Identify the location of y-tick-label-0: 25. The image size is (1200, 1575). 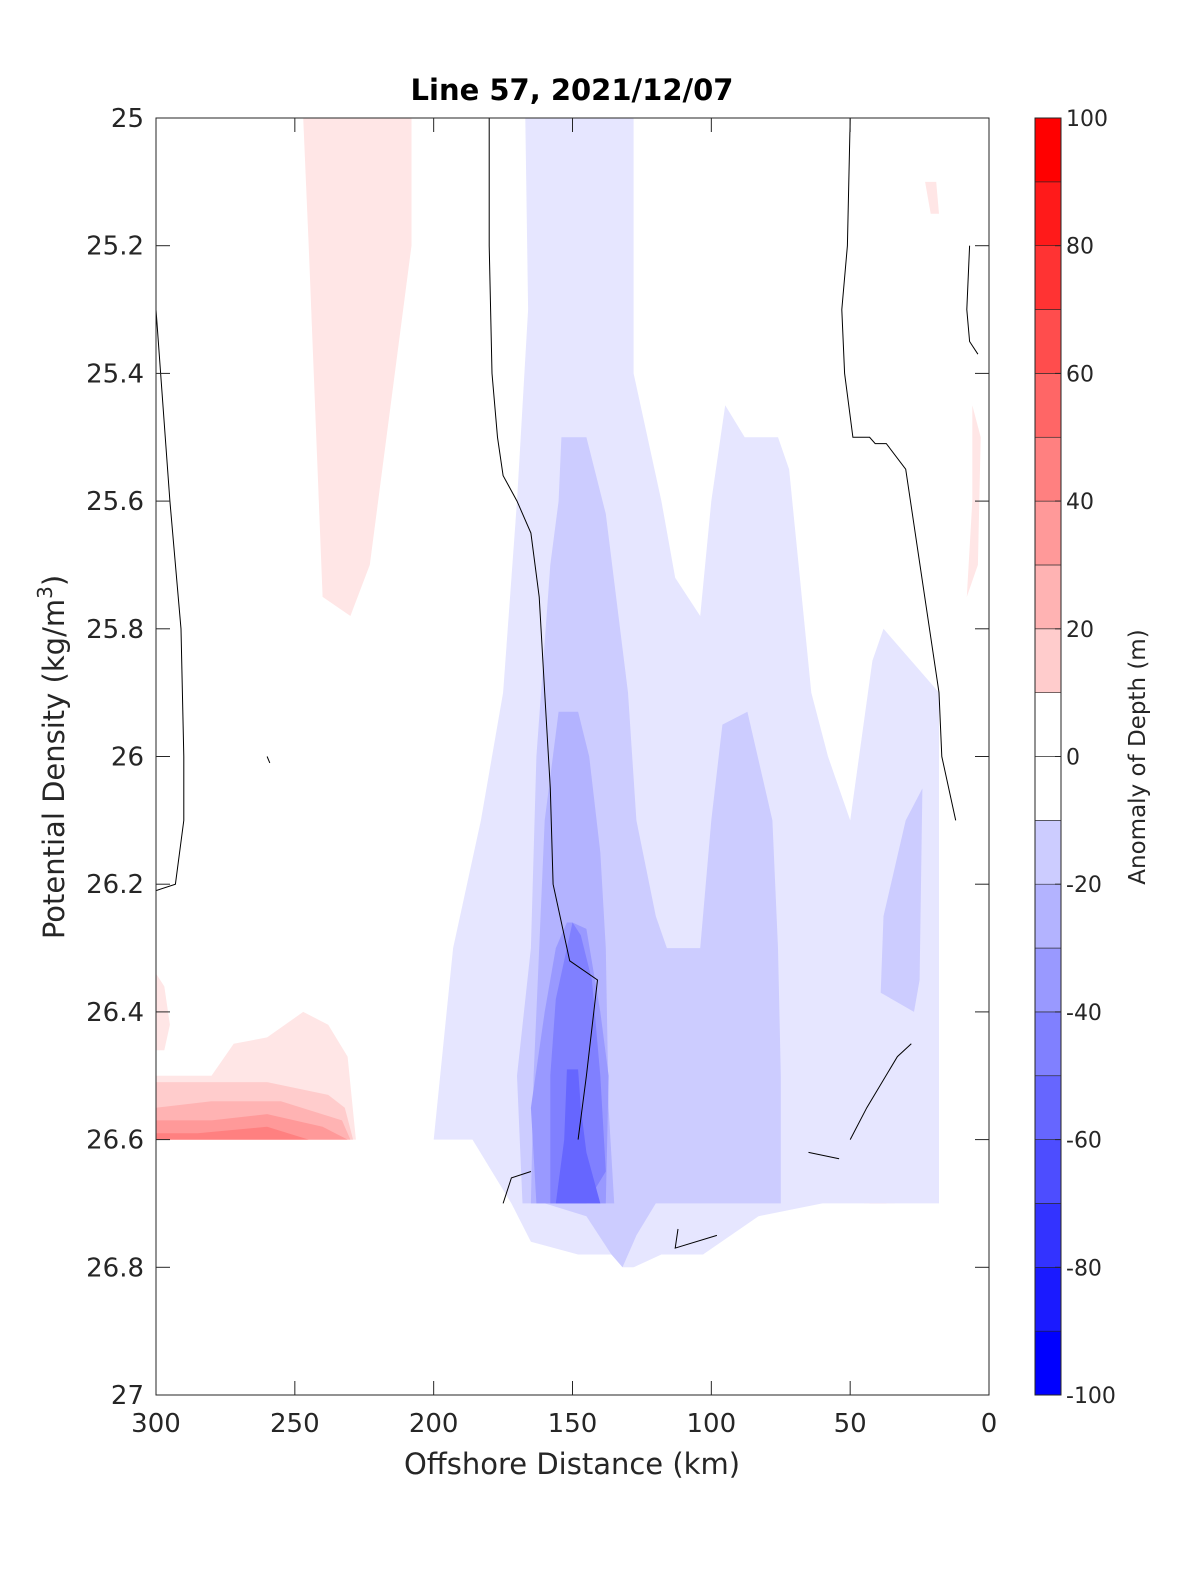
(127, 119).